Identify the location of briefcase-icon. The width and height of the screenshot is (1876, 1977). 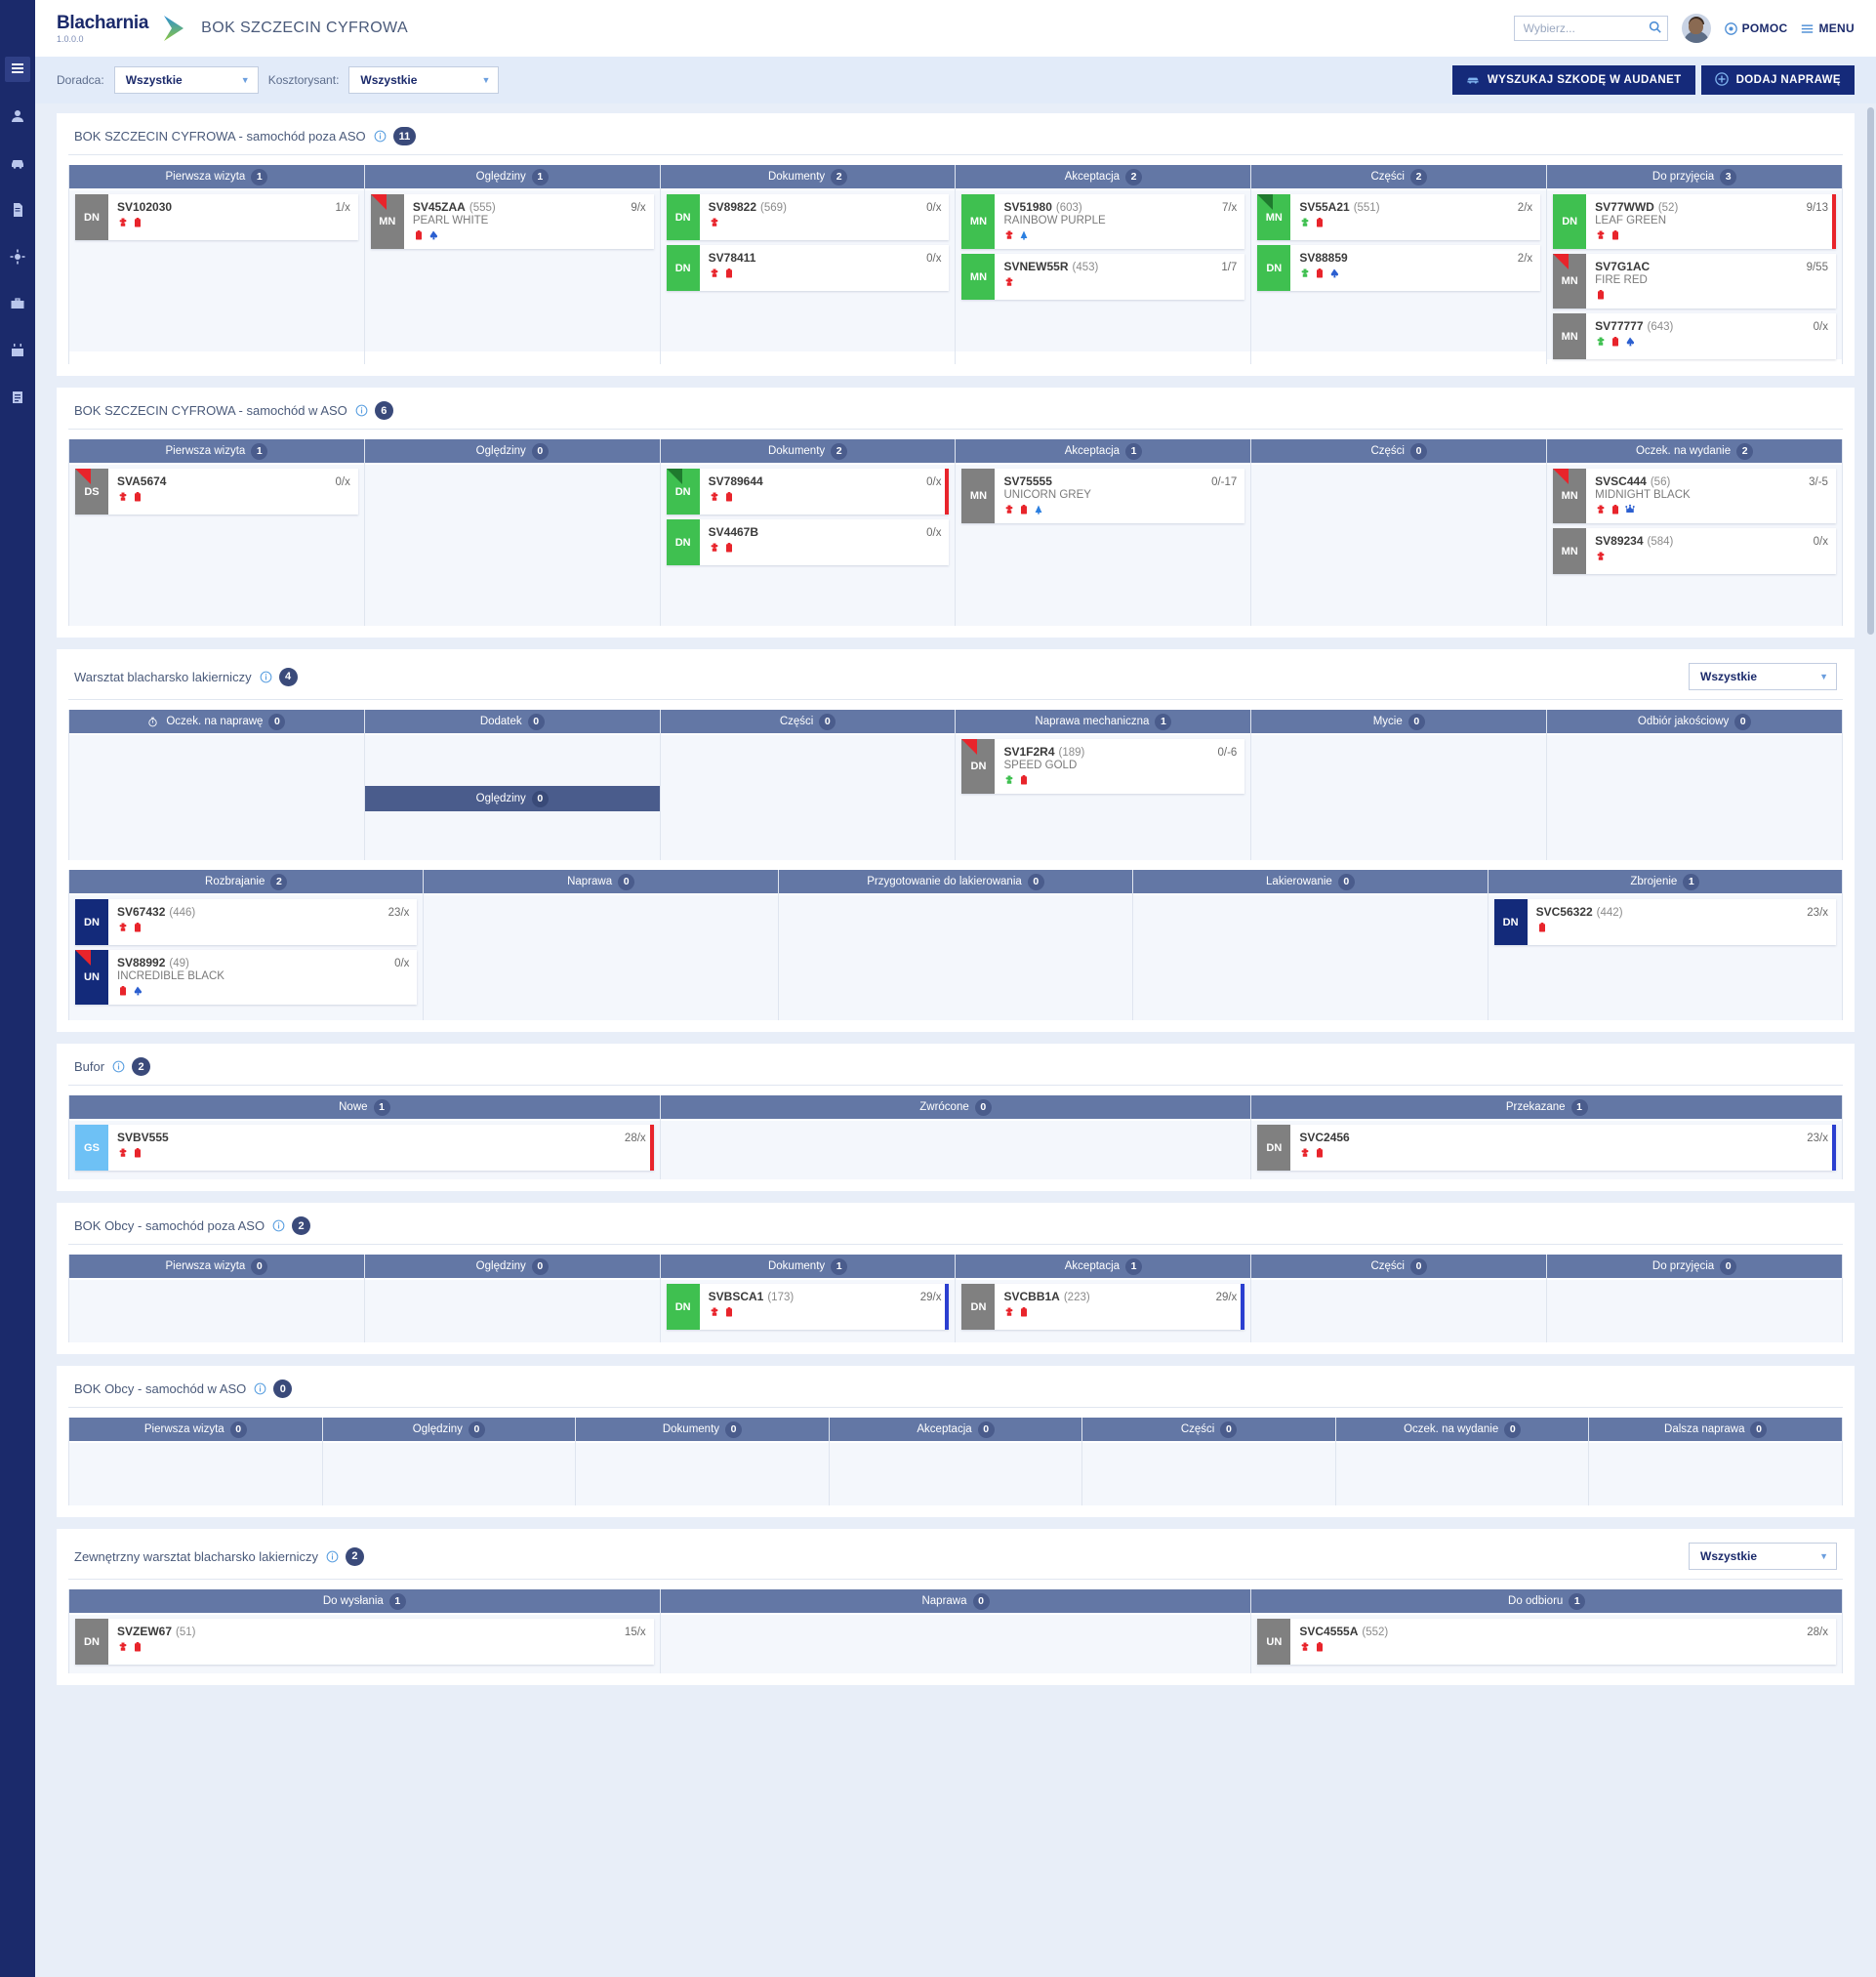
(17, 303).